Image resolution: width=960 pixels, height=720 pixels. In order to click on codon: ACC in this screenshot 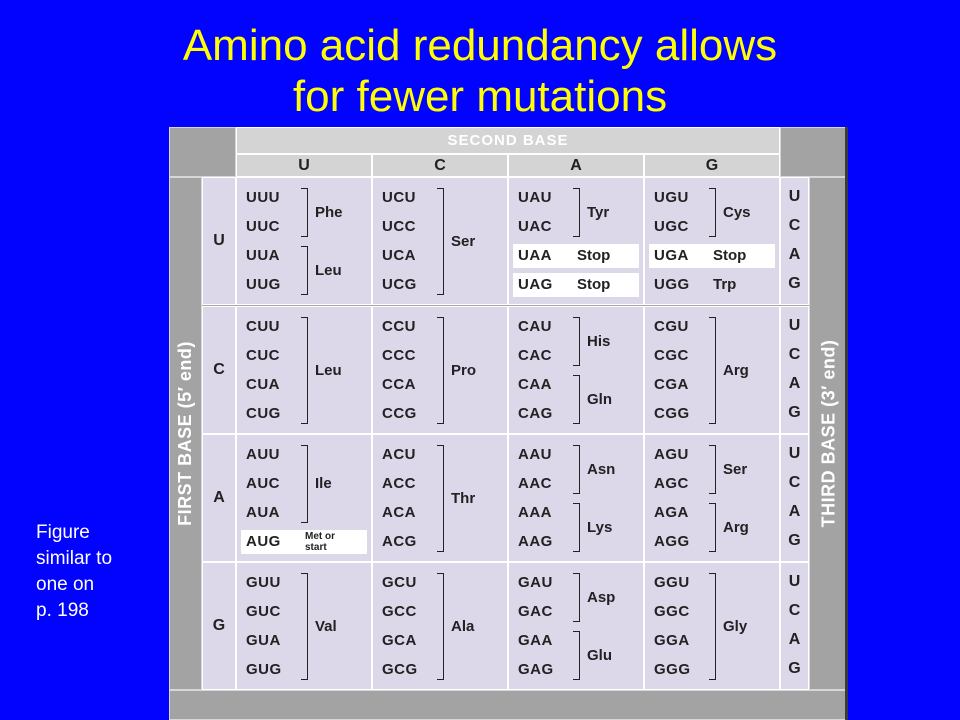, I will do `click(399, 483)`.